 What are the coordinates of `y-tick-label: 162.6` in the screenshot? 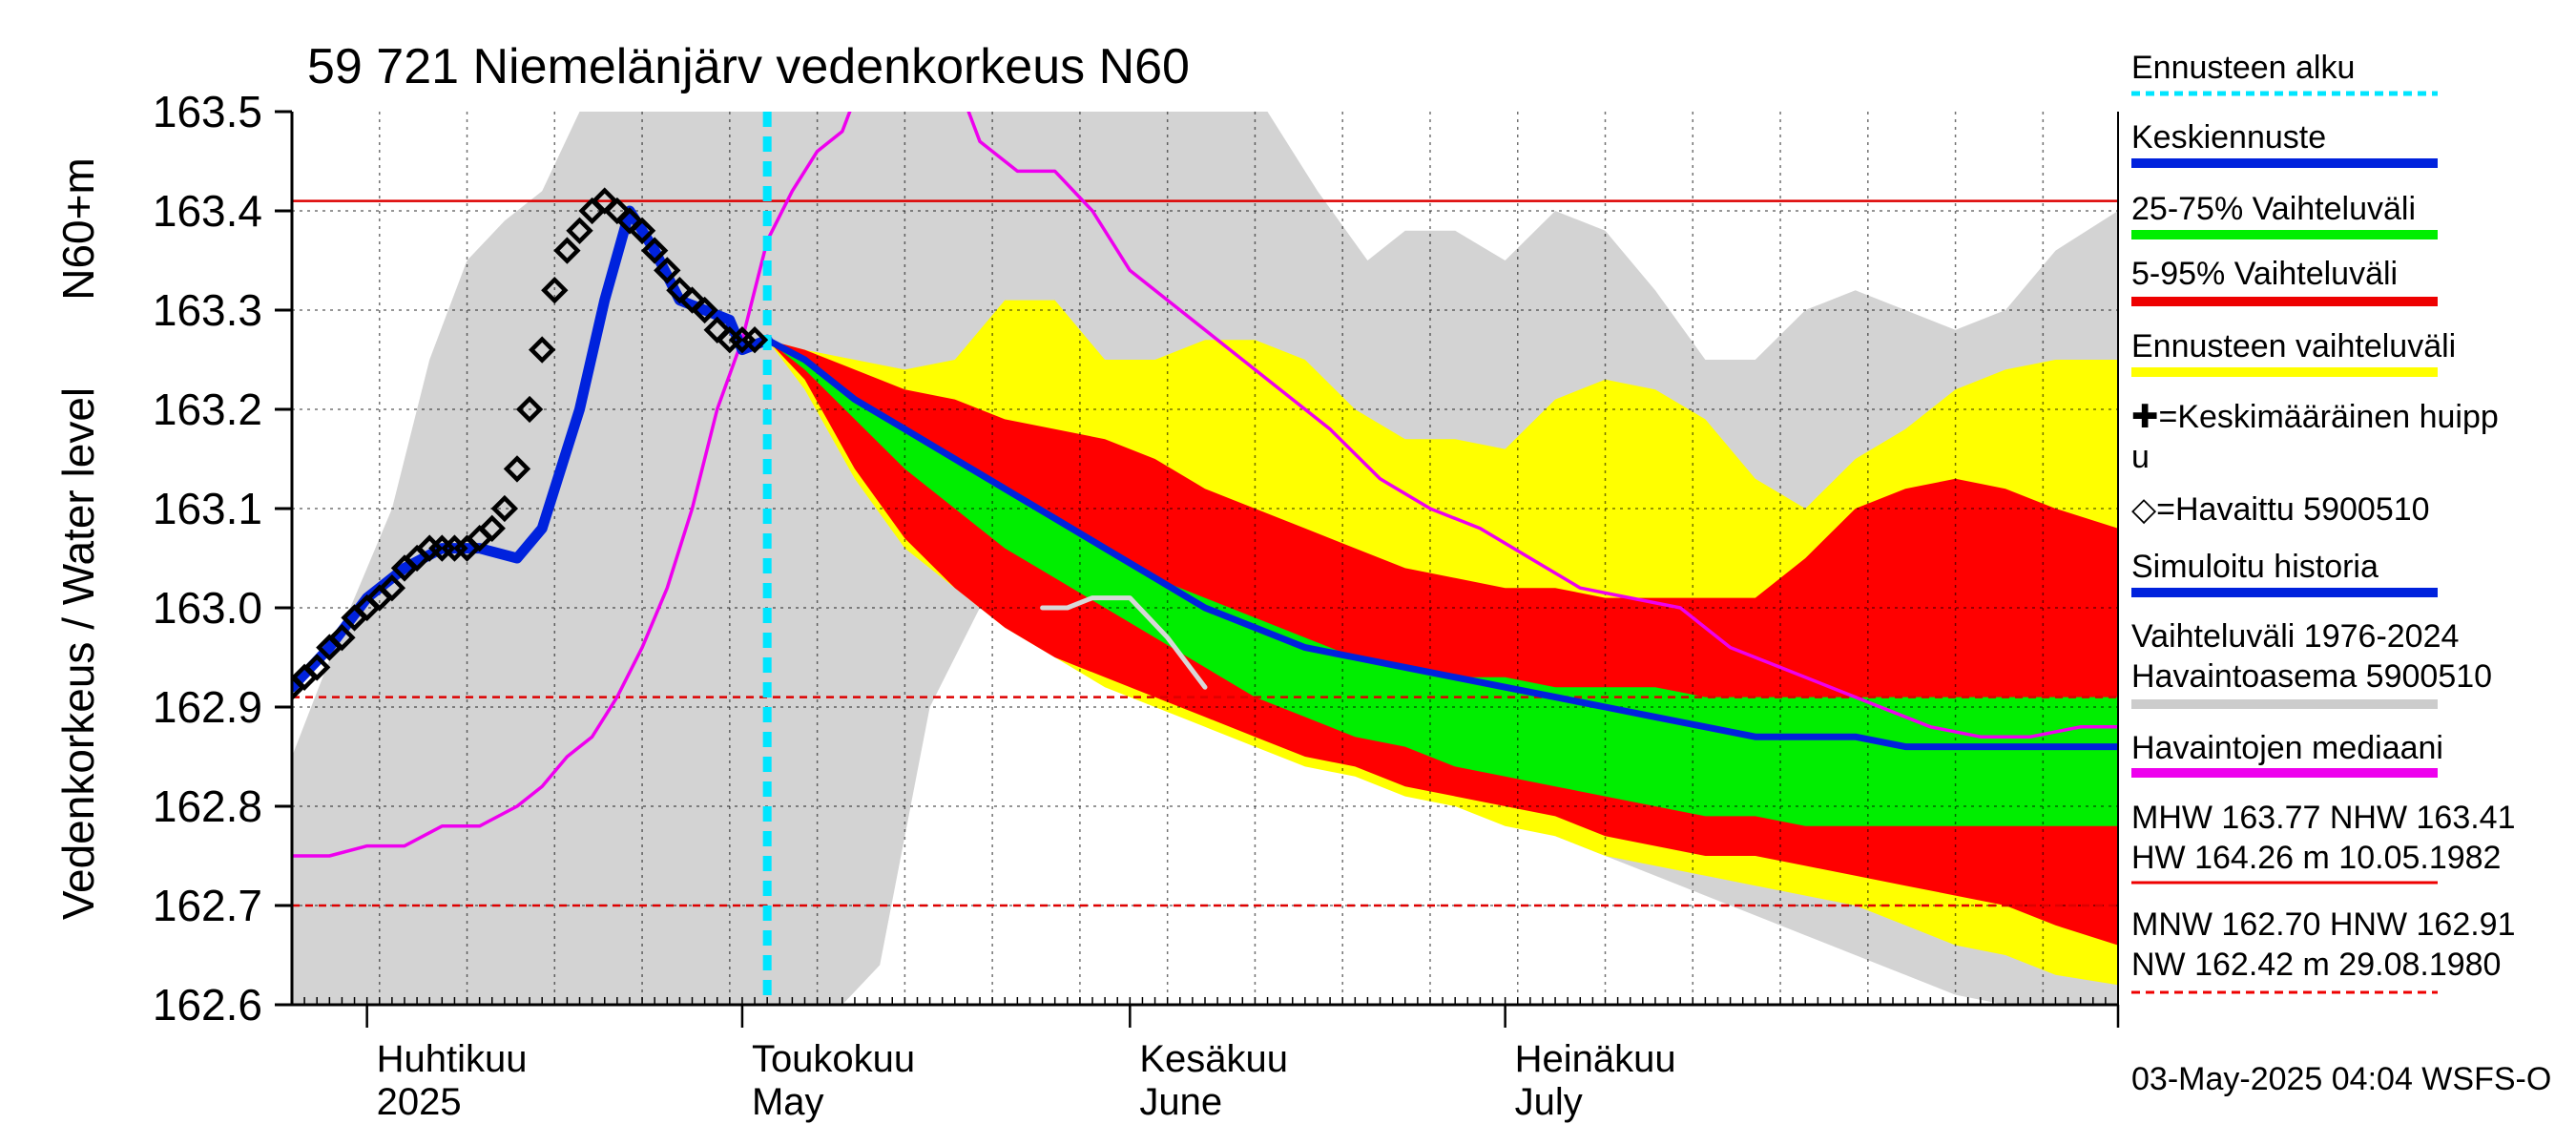 It's located at (207, 1005).